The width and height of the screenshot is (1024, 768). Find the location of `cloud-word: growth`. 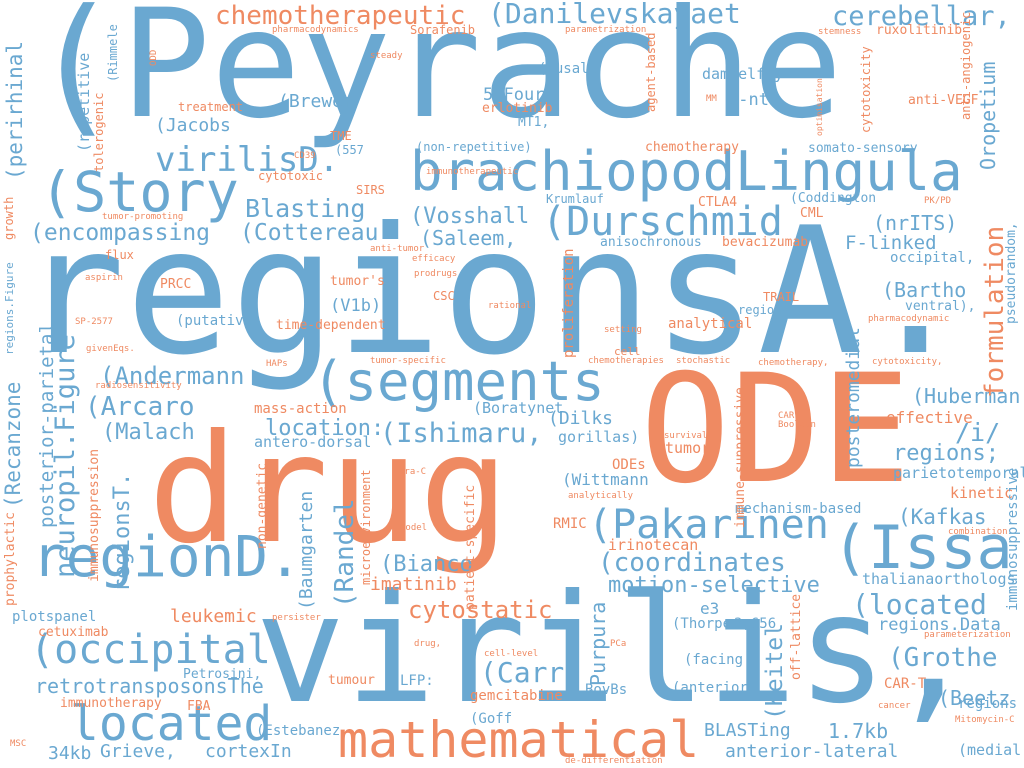

cloud-word: growth is located at coordinates (9, 218).